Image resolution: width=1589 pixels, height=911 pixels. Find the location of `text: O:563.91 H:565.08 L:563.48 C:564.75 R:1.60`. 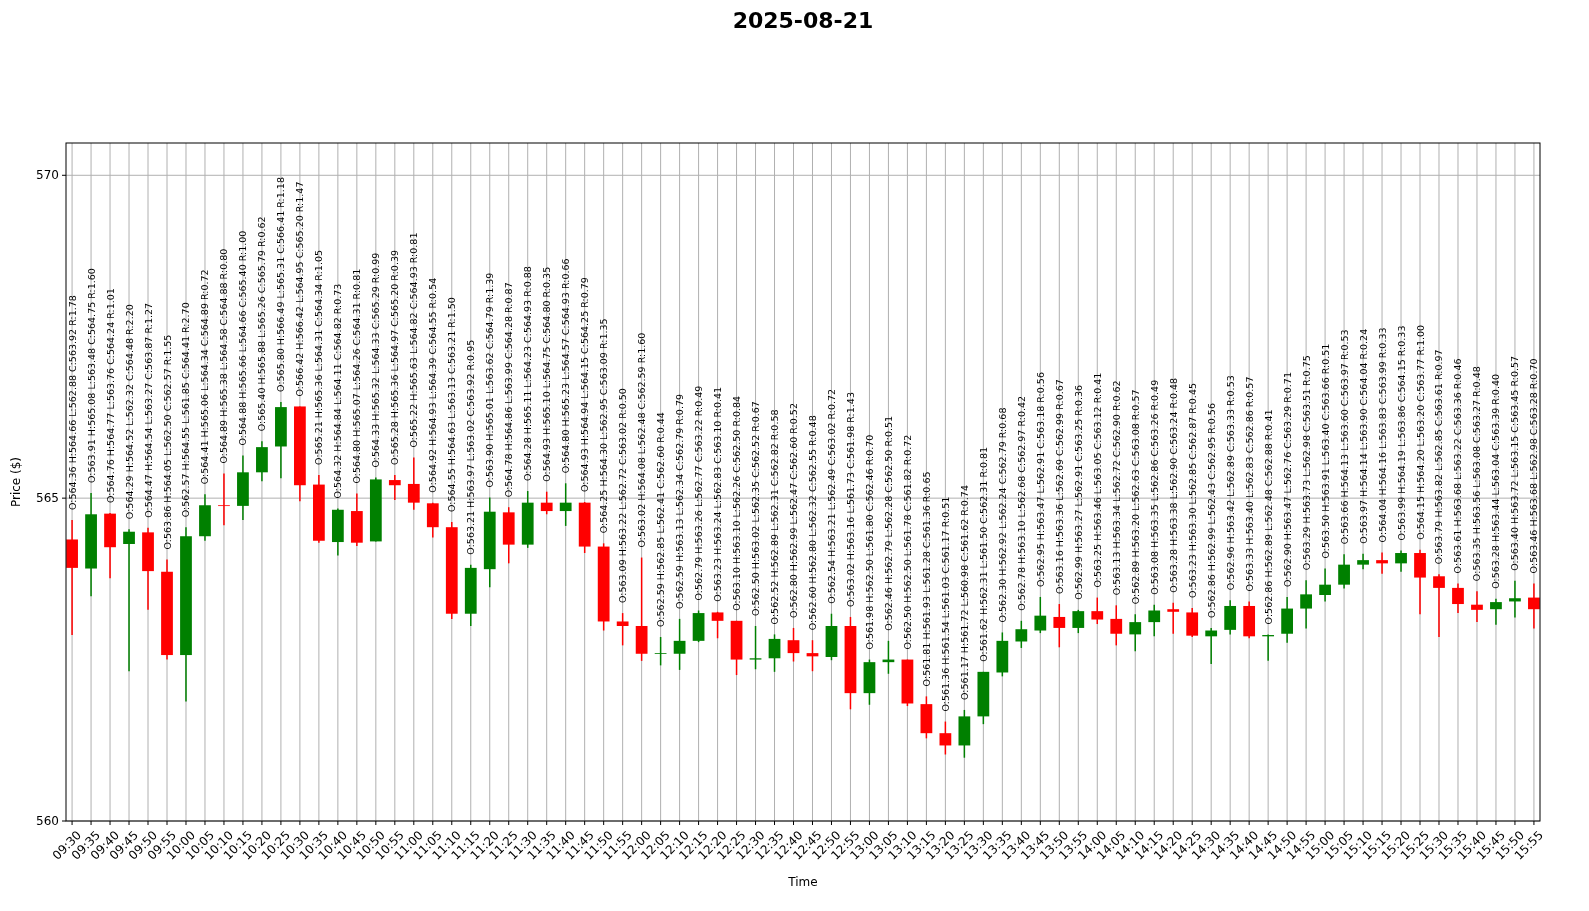

text: O:563.91 H:565.08 L:563.48 C:564.75 R:1.60 is located at coordinates (91, 375).